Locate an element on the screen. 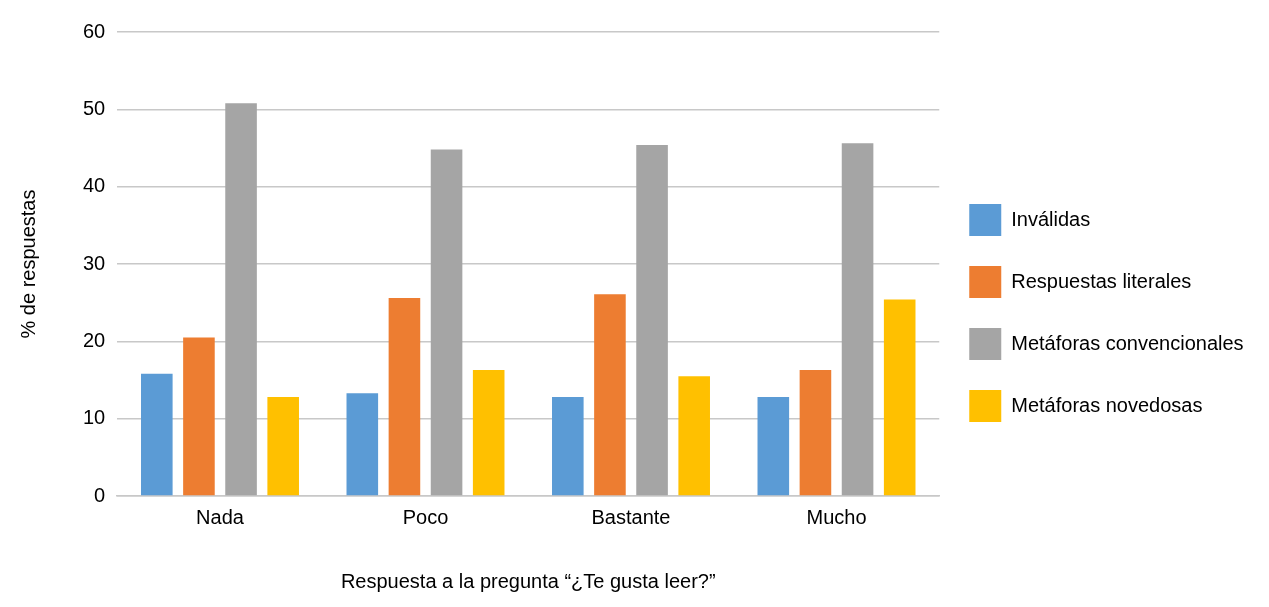 This screenshot has height=607, width=1269. legend-label: Metáforas convencionales is located at coordinates (1127, 342).